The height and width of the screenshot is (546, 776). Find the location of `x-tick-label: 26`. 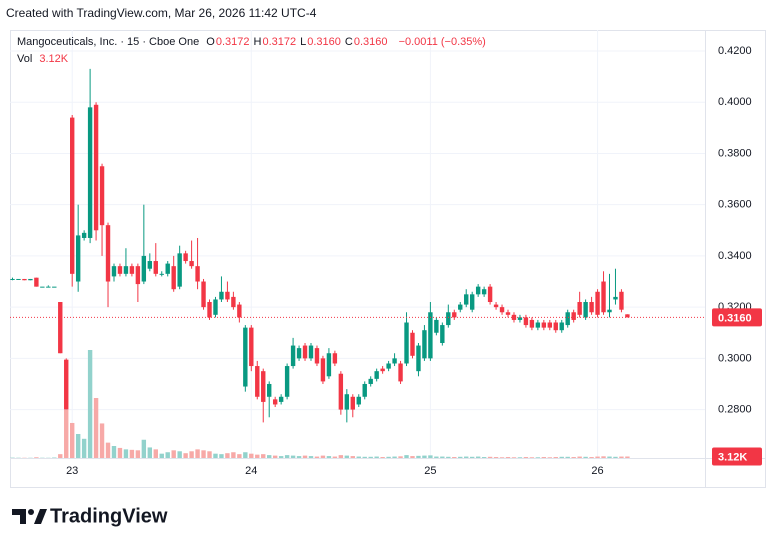

x-tick-label: 26 is located at coordinates (597, 471).